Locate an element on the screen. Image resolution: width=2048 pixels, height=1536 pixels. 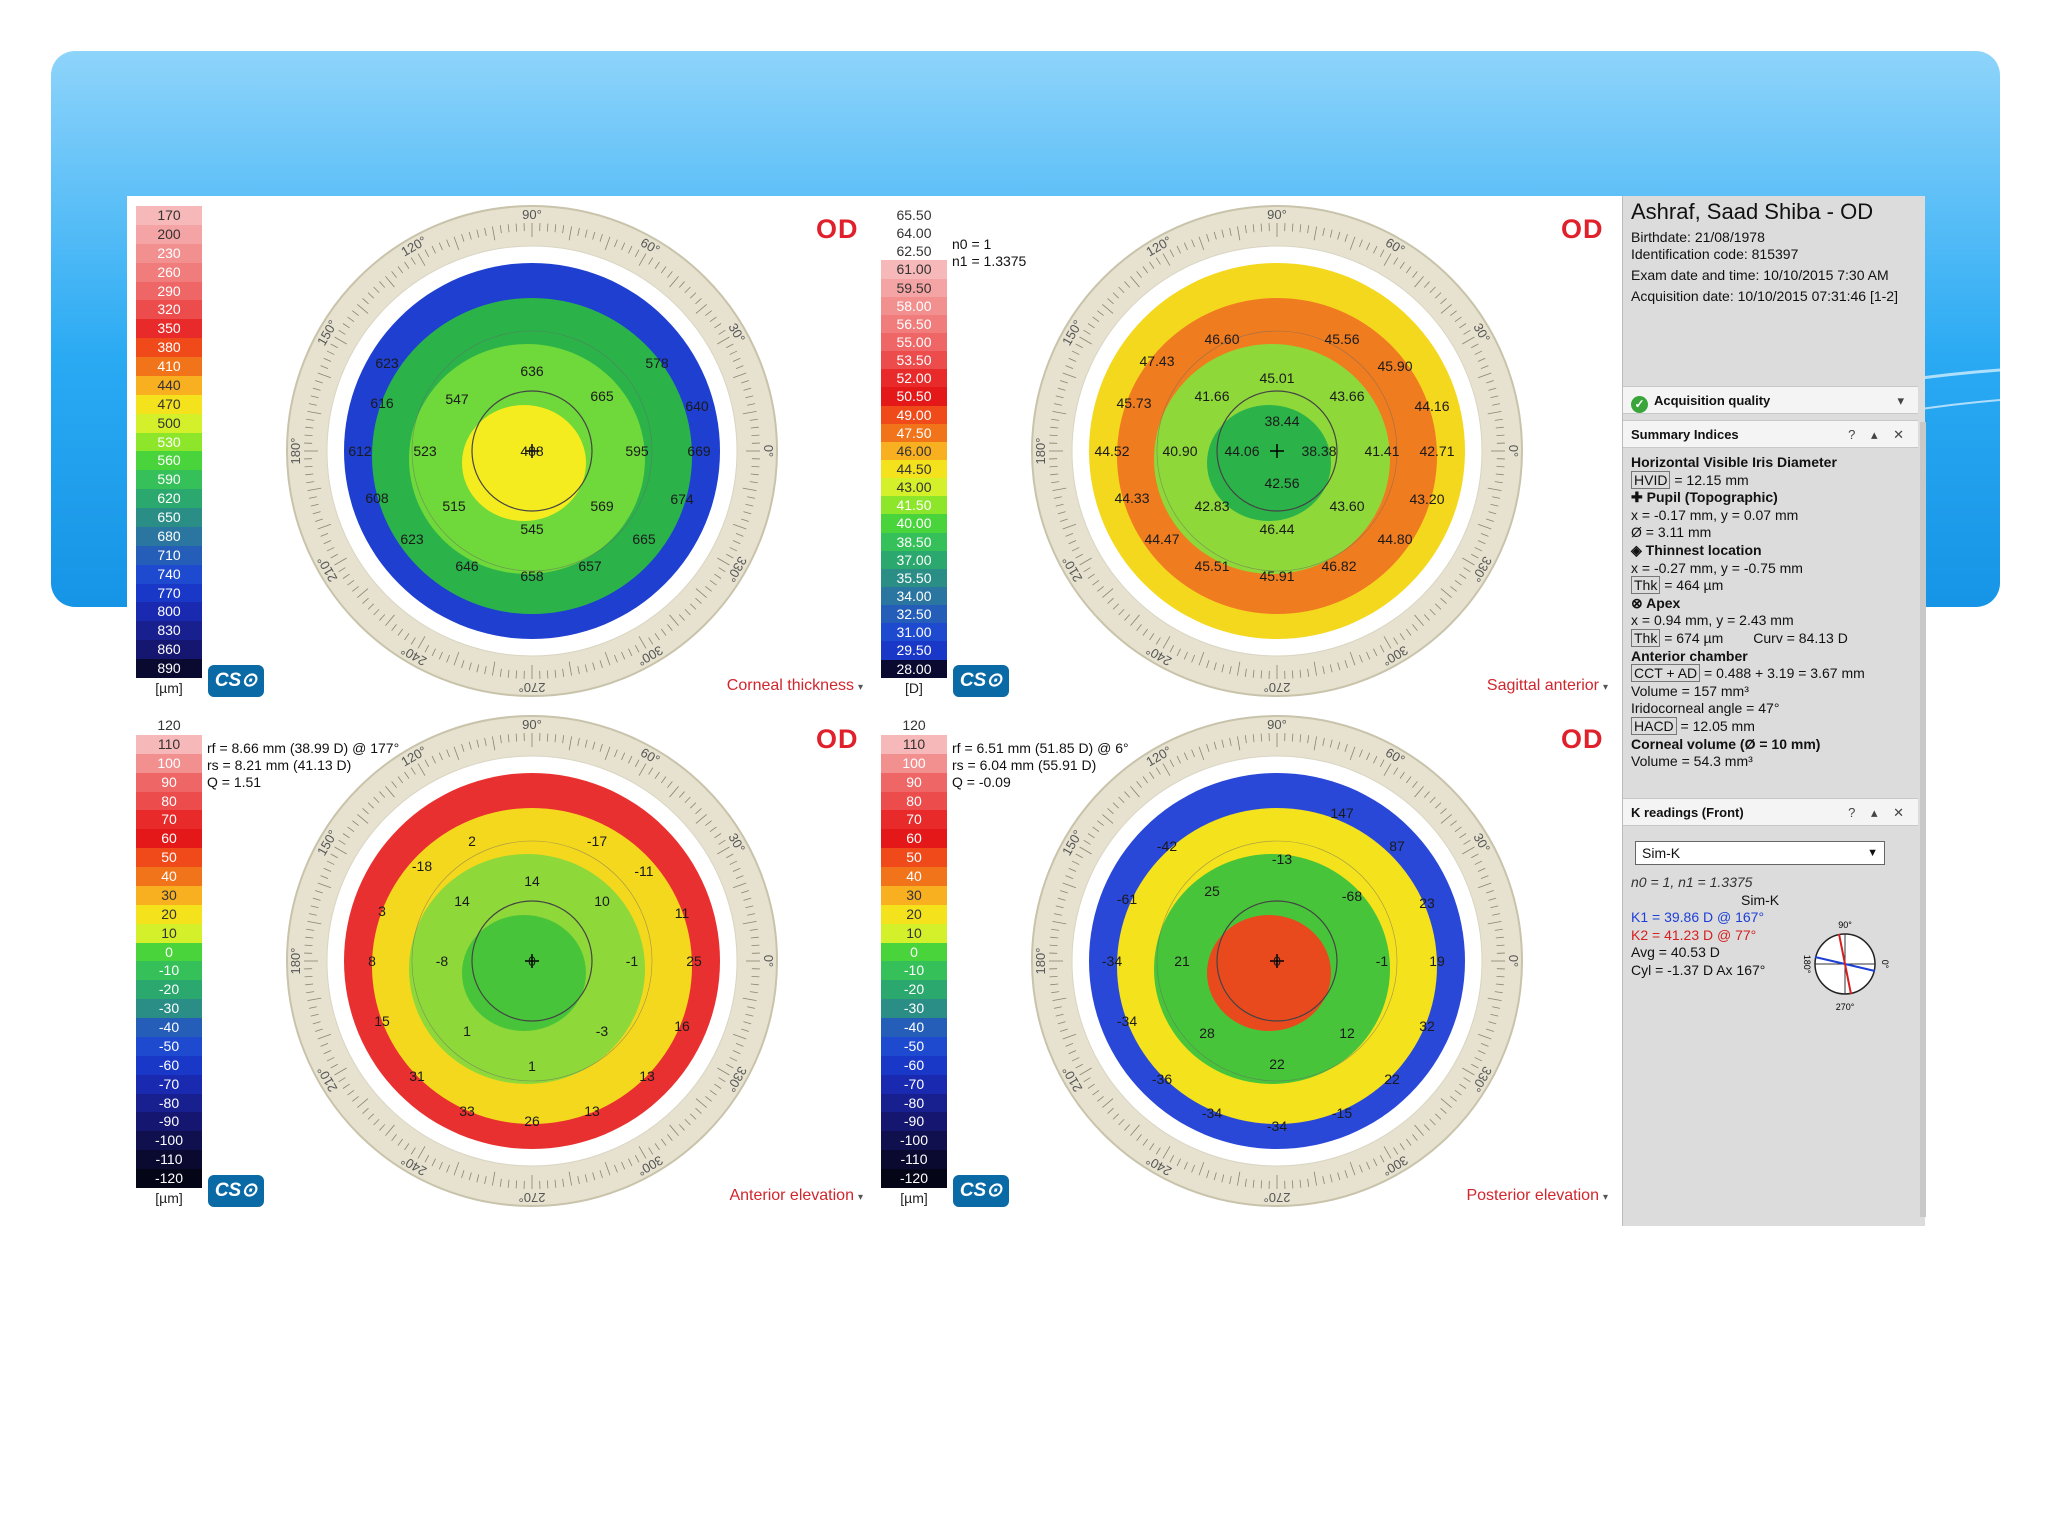
apex-heading: Apex is located at coordinates (1663, 602).